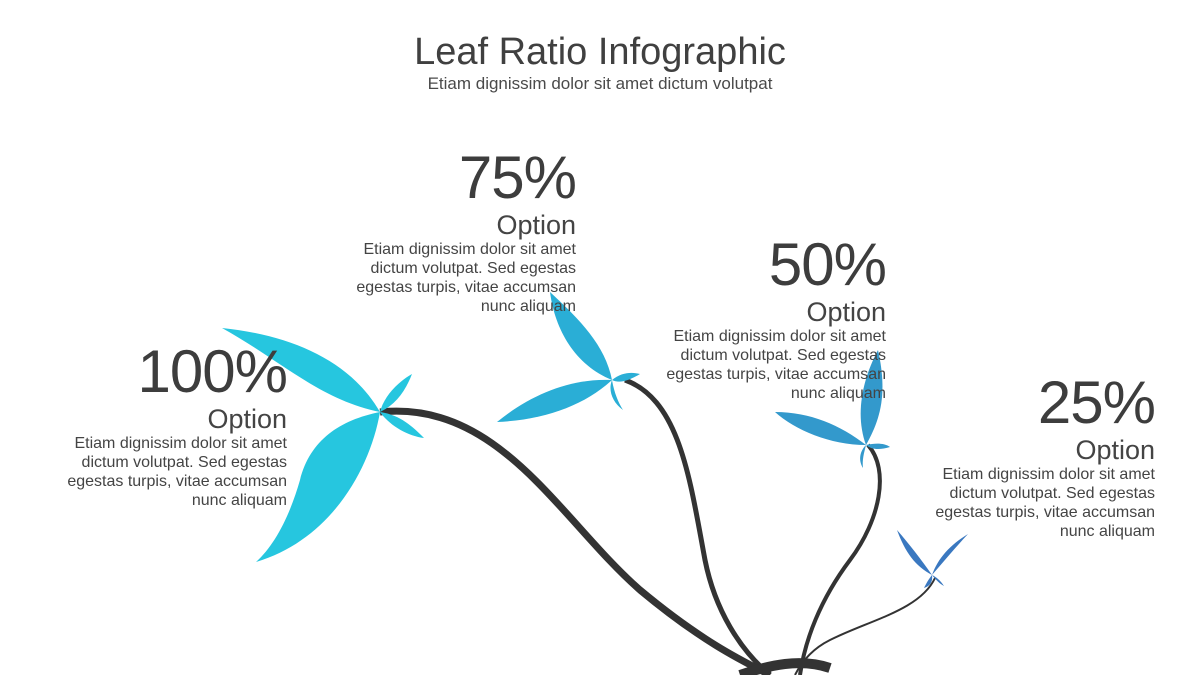 Image resolution: width=1200 pixels, height=675 pixels. Describe the element at coordinates (212, 371) in the screenshot. I see `percent-value: 100%` at that location.